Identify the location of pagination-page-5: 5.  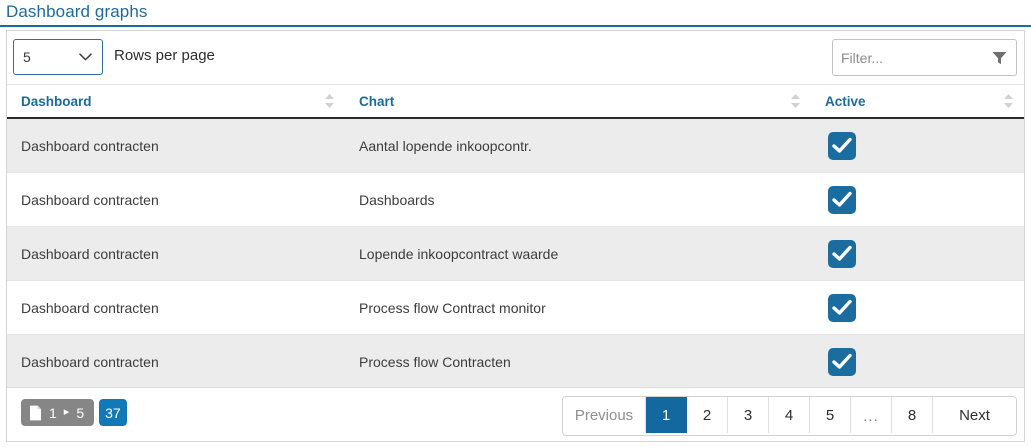
(830, 415).